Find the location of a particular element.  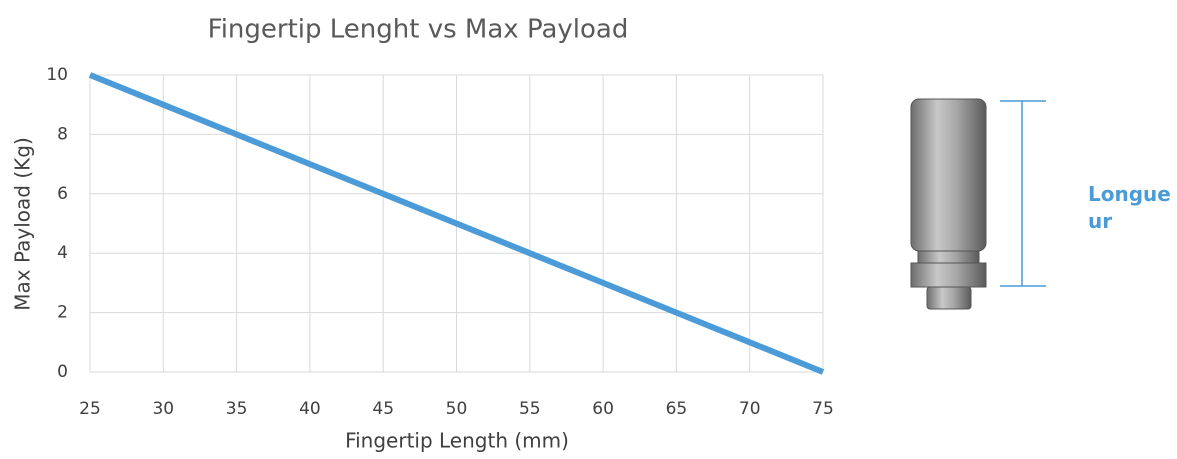

x-tick-label: 65 is located at coordinates (677, 409).